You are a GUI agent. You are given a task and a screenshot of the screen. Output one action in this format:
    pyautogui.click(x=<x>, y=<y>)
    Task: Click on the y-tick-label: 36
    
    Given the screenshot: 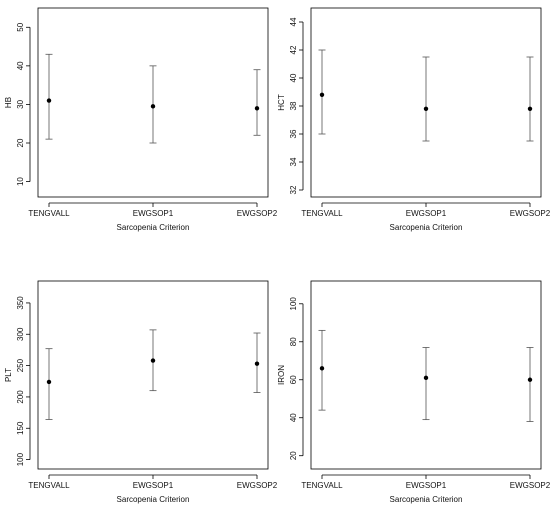 What is the action you would take?
    pyautogui.click(x=293, y=133)
    